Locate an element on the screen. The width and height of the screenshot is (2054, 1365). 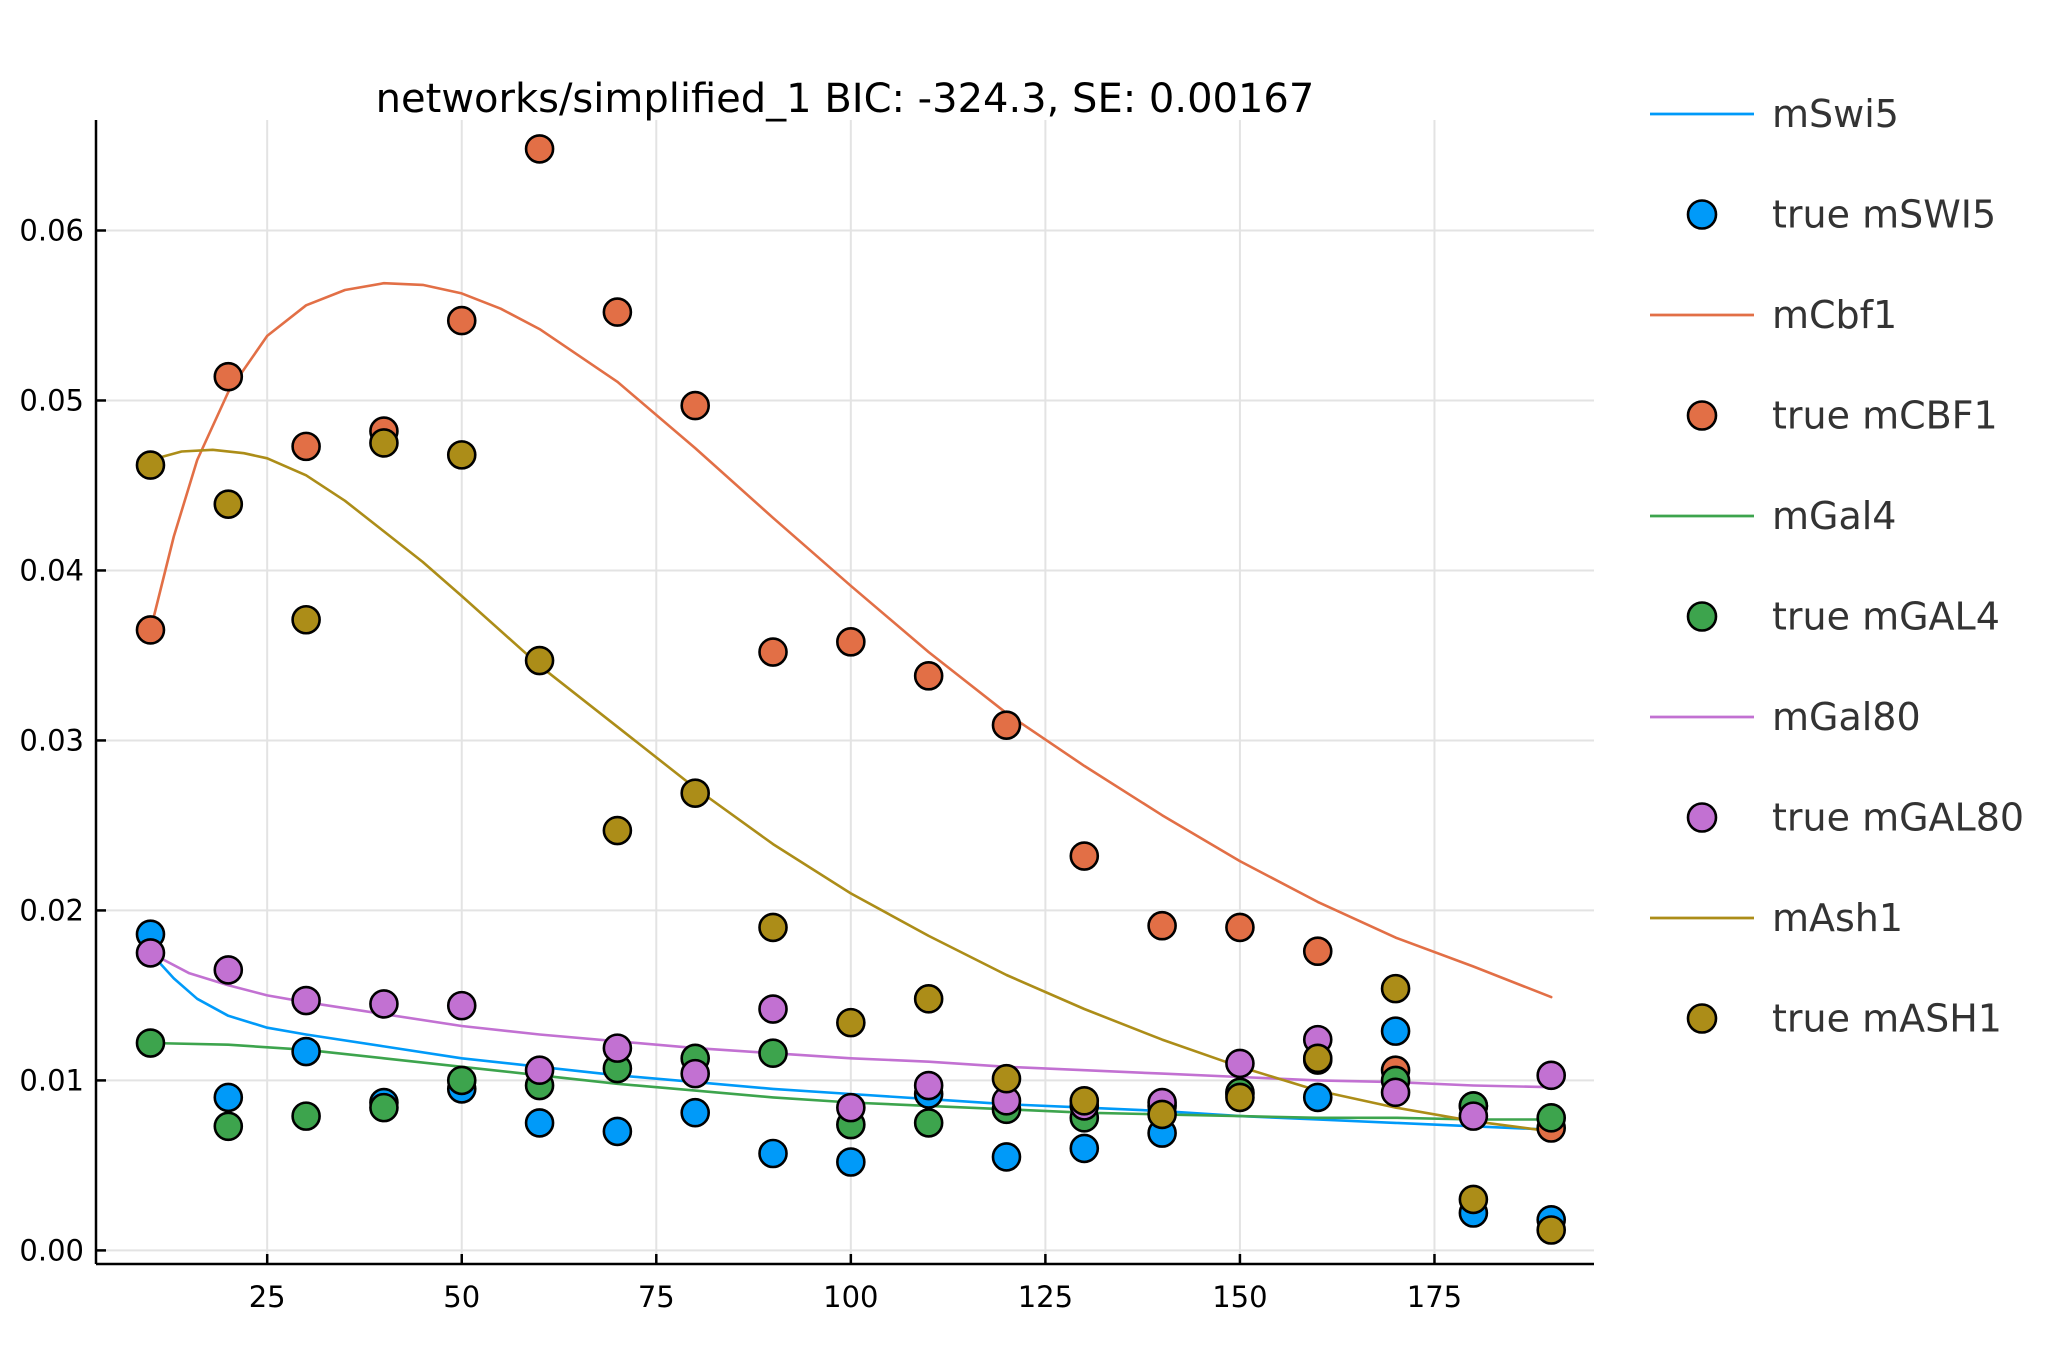
x-tick-label: 150 is located at coordinates (1239, 1297).